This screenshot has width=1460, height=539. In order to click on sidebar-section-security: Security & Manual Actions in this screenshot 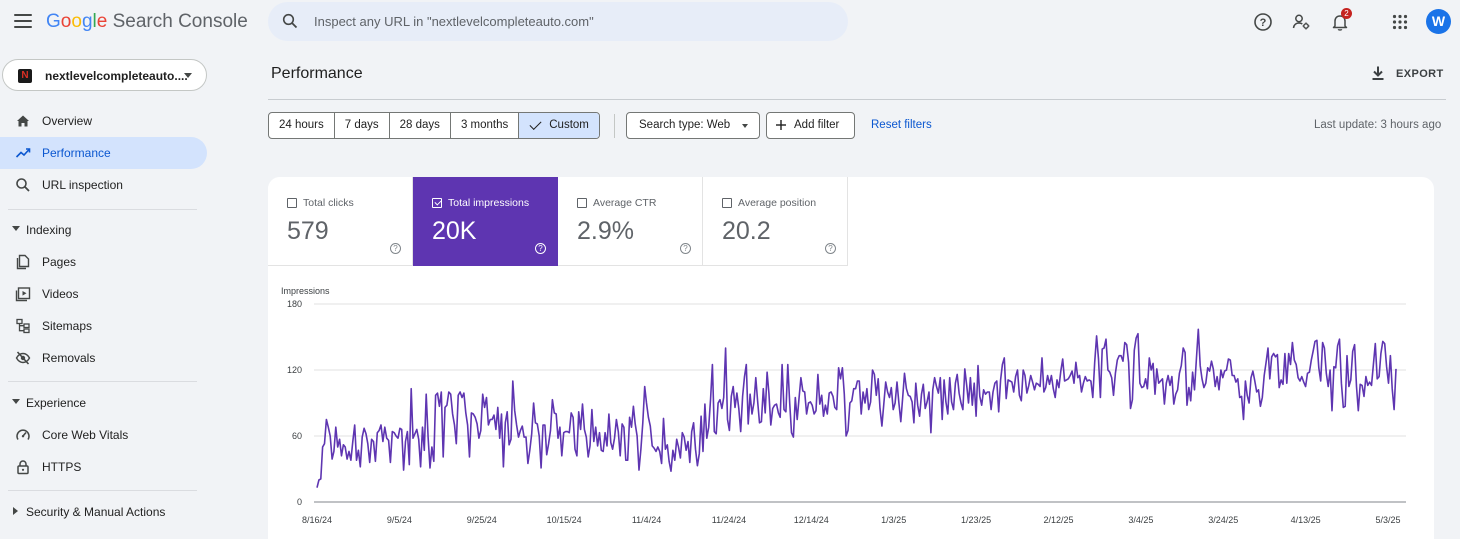, I will do `click(103, 512)`.